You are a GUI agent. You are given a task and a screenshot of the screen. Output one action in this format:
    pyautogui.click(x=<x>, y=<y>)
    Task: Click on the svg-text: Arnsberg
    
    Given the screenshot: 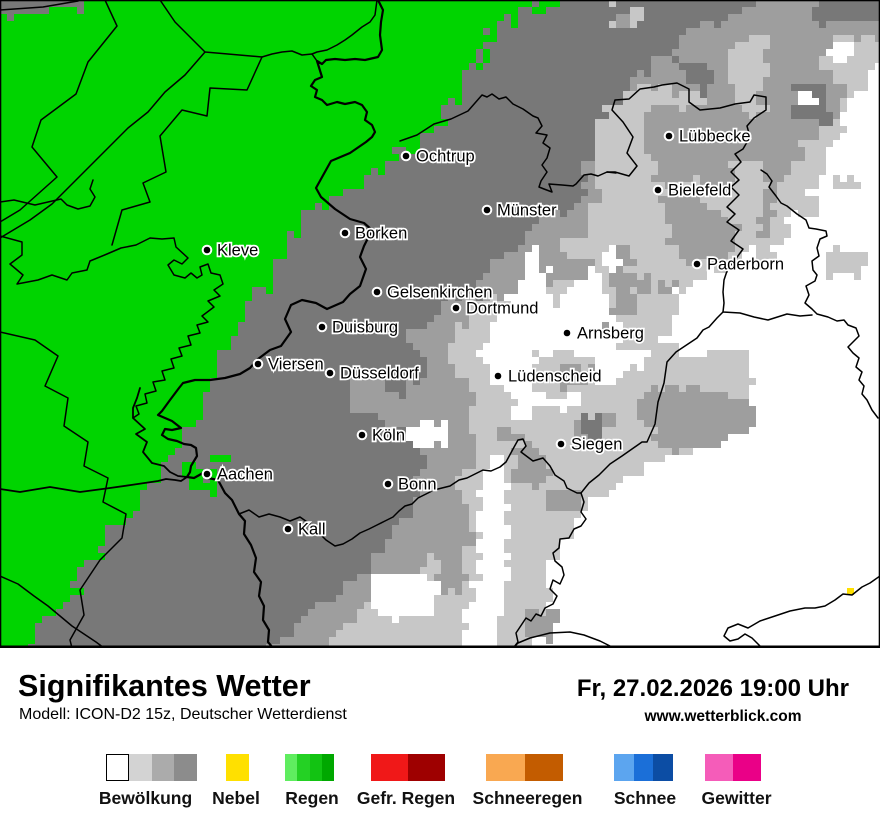 What is the action you would take?
    pyautogui.click(x=610, y=334)
    